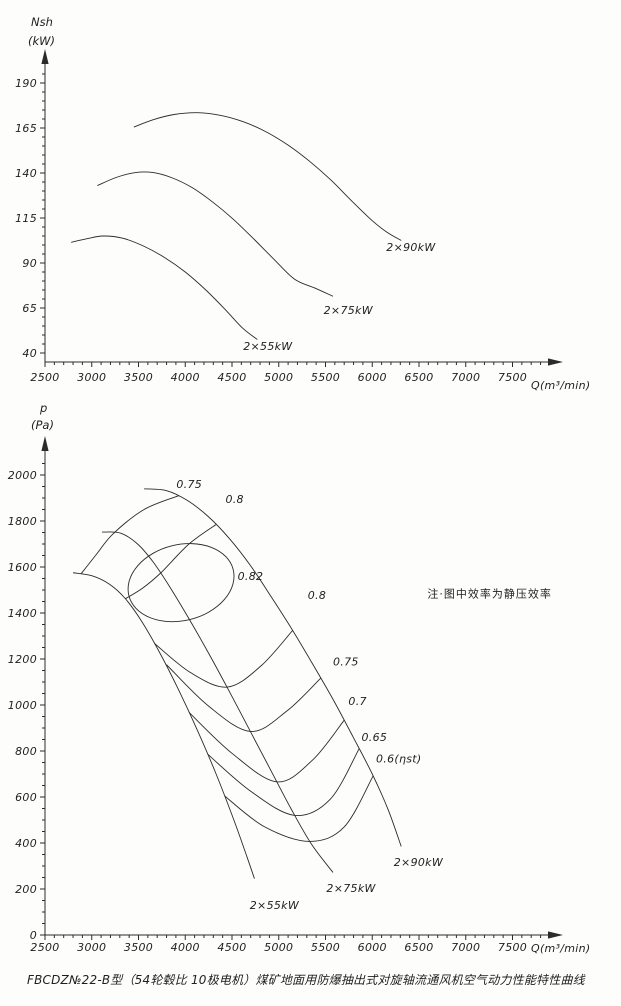  I want to click on y-tick-label: 0, so click(33, 935).